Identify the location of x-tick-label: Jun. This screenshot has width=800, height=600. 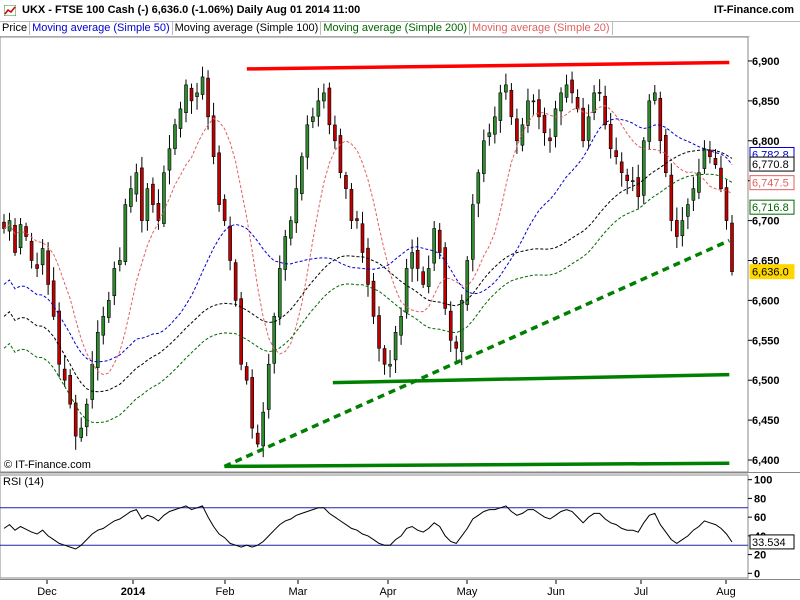
(556, 592).